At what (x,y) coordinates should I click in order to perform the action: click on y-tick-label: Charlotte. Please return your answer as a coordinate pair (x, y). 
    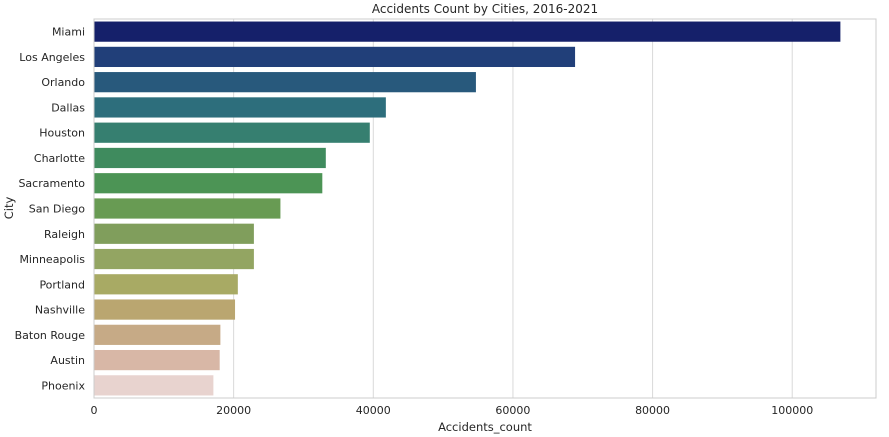
    Looking at the image, I should click on (59, 158).